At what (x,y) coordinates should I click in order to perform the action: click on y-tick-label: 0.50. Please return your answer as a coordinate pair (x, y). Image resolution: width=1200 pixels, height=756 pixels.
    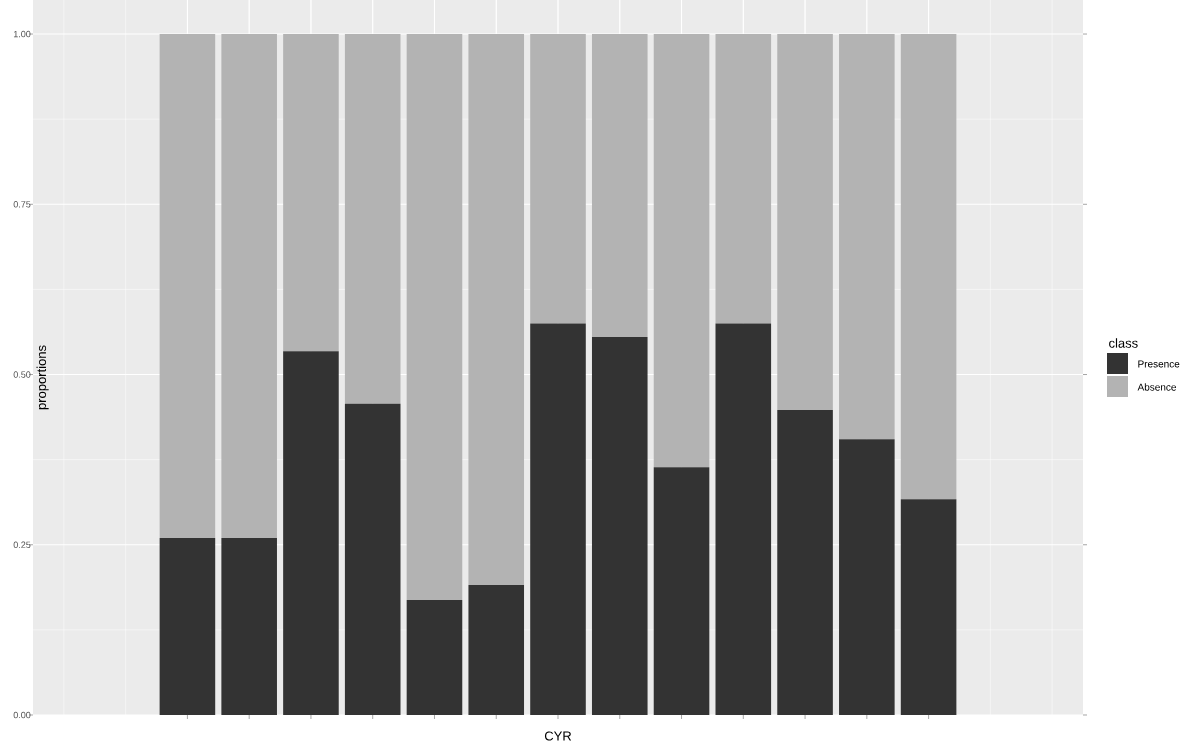
    Looking at the image, I should click on (22, 374).